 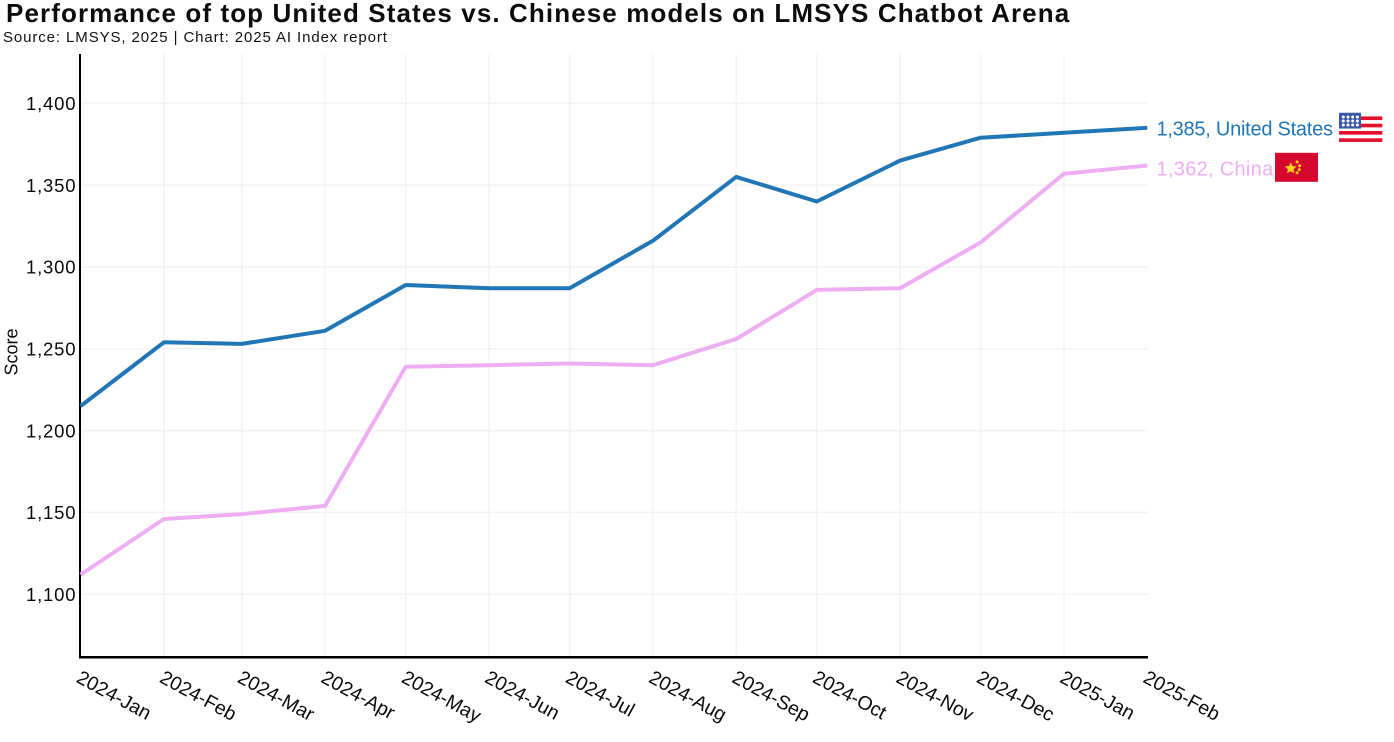 I want to click on svg-text: 2024-Apr, so click(x=357, y=696).